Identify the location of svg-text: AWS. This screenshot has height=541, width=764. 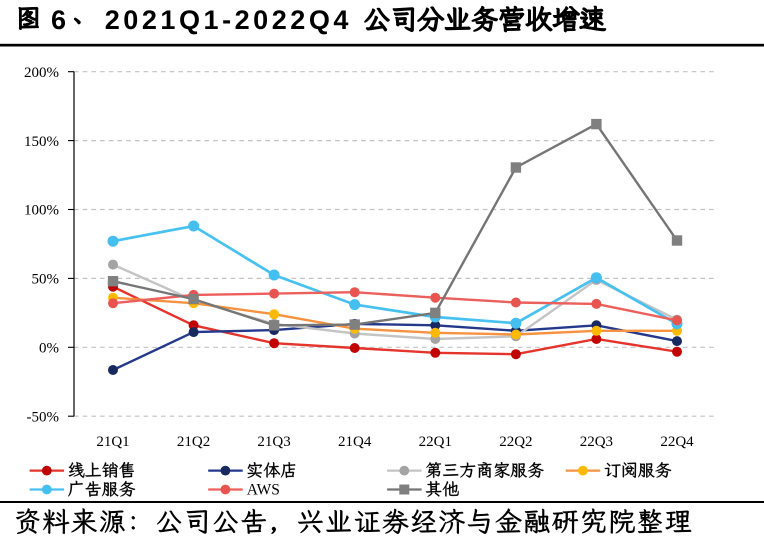
(263, 490).